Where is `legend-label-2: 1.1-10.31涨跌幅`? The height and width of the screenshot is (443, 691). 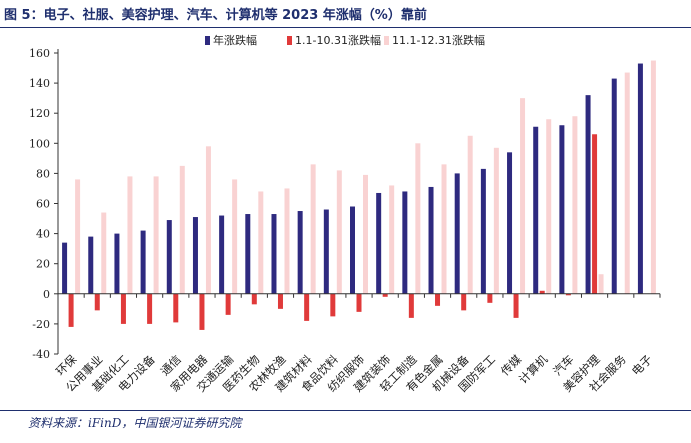 legend-label-2: 1.1-10.31涨跌幅 is located at coordinates (338, 40).